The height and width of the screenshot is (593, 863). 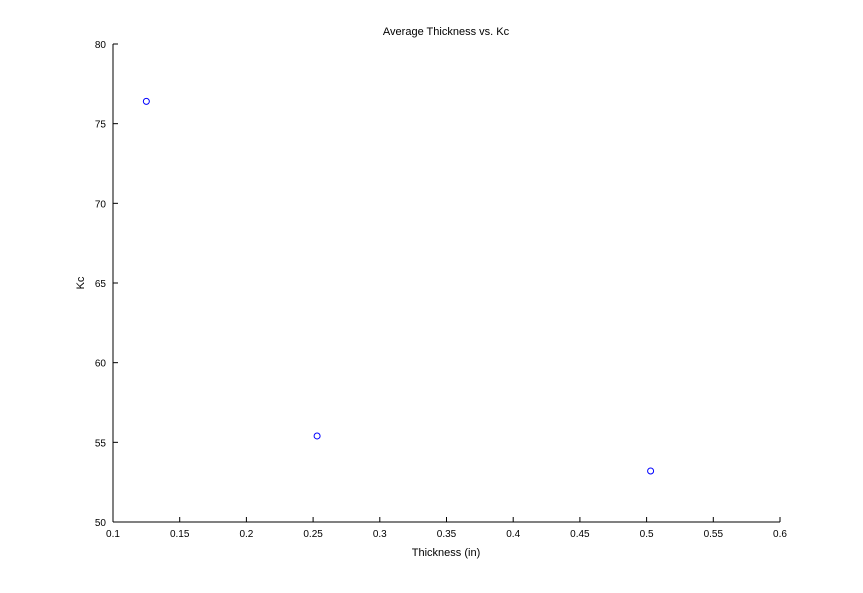 I want to click on x-tick-label: 0.35, so click(x=447, y=534).